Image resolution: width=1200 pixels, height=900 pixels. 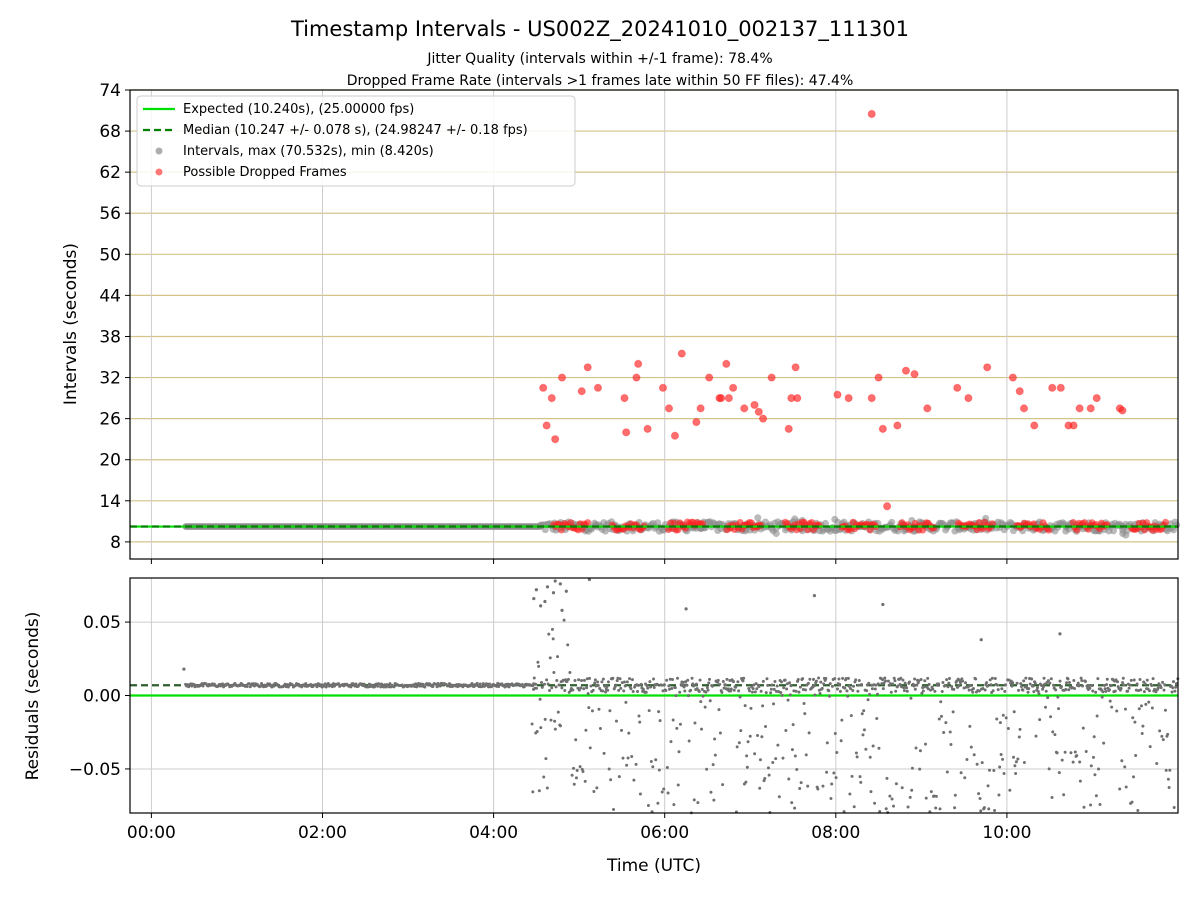 I want to click on legend-dropped-label: Possible Dropped Frames, so click(x=265, y=172).